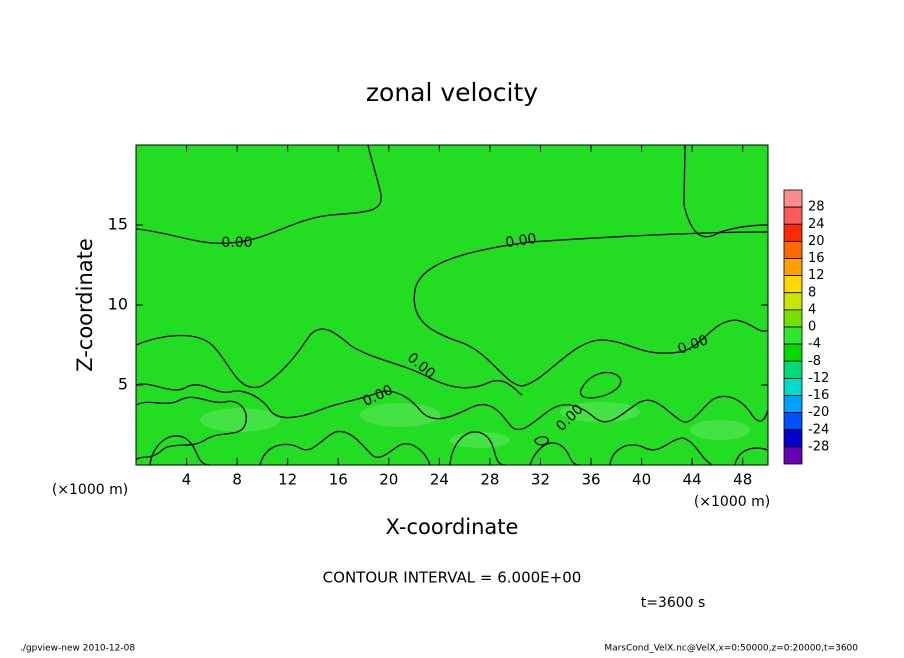 Image resolution: width=904 pixels, height=658 pixels. Describe the element at coordinates (540, 480) in the screenshot. I see `x-tick-label: 32` at that location.